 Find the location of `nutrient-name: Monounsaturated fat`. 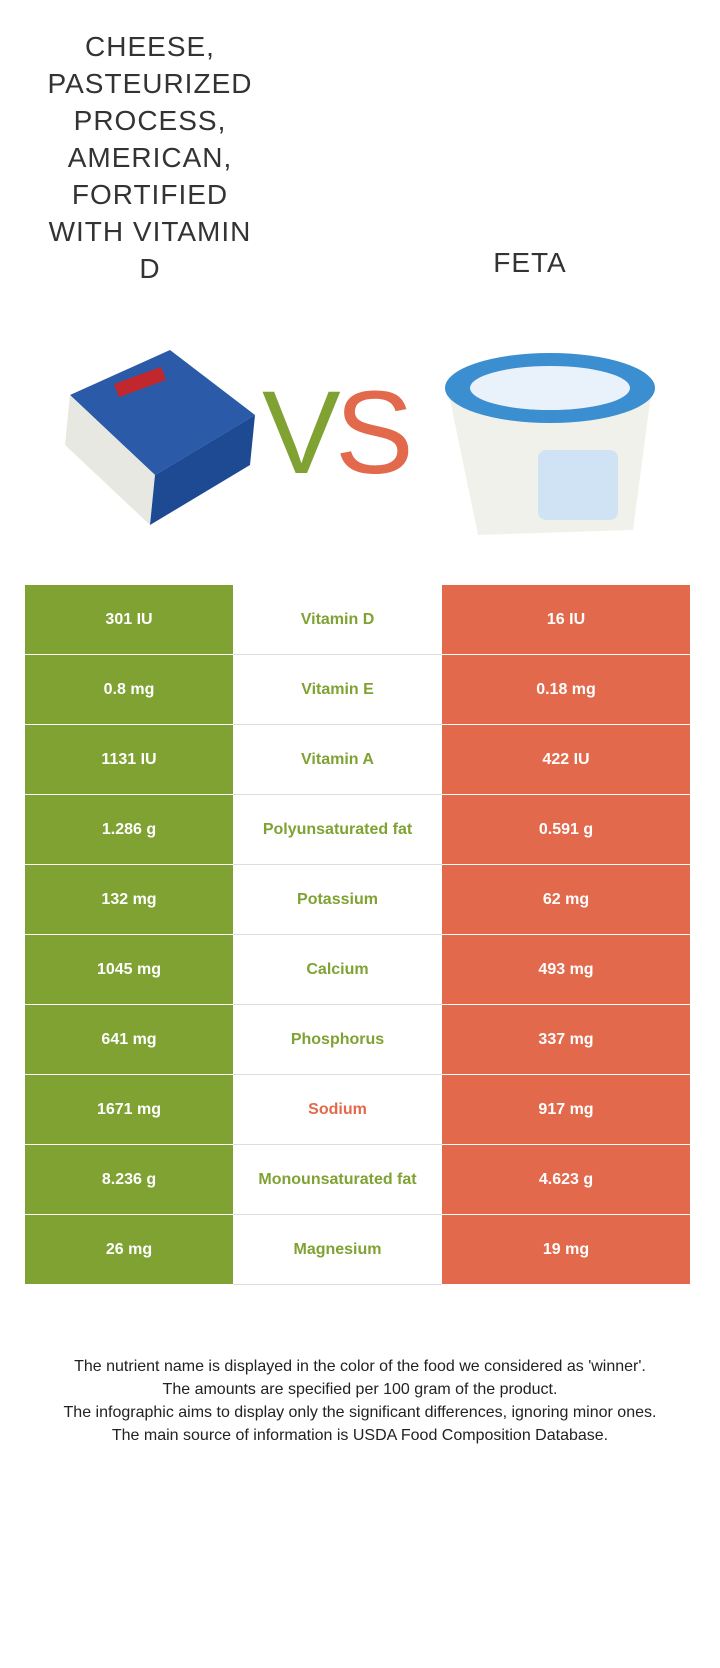

nutrient-name: Monounsaturated fat is located at coordinates (337, 1180).